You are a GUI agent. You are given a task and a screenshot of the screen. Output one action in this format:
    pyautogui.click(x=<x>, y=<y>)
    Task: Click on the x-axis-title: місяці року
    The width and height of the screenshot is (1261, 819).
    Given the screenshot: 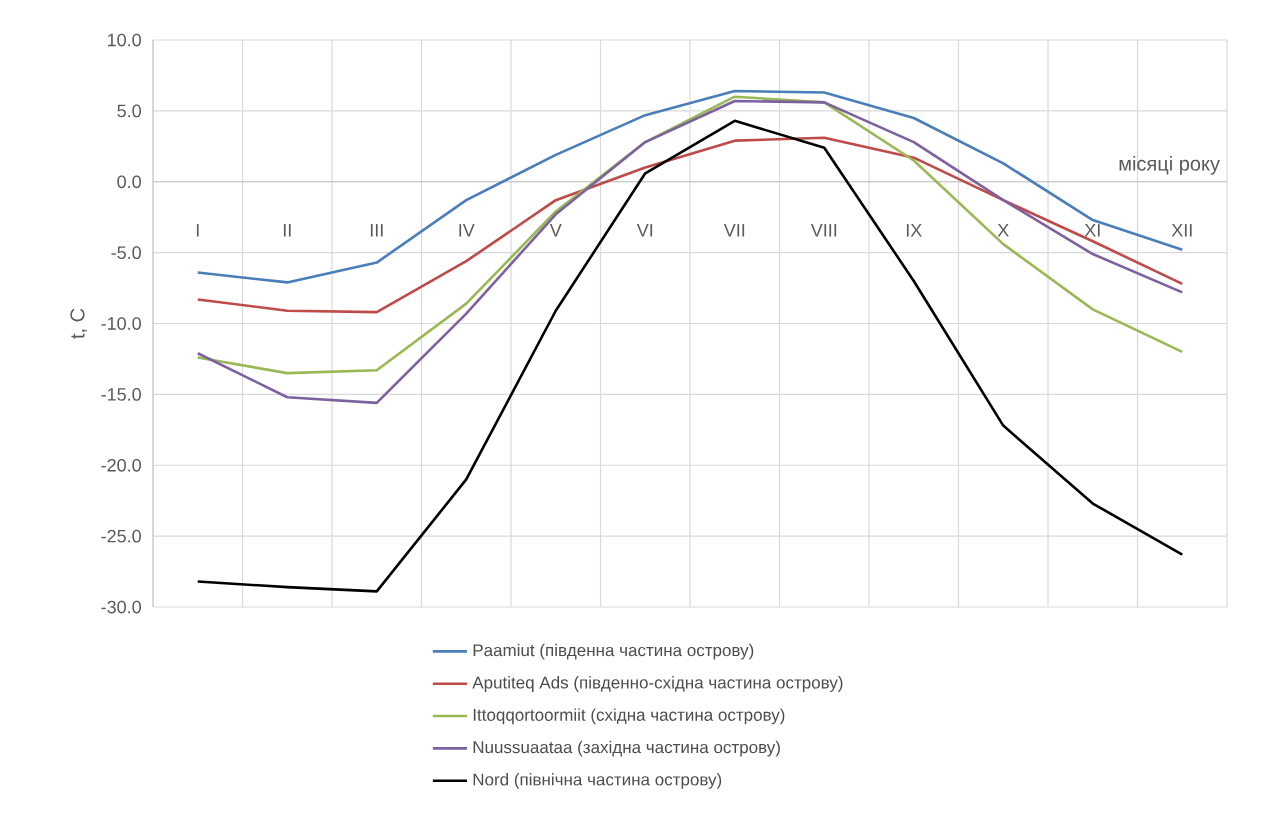 What is the action you would take?
    pyautogui.click(x=1169, y=165)
    